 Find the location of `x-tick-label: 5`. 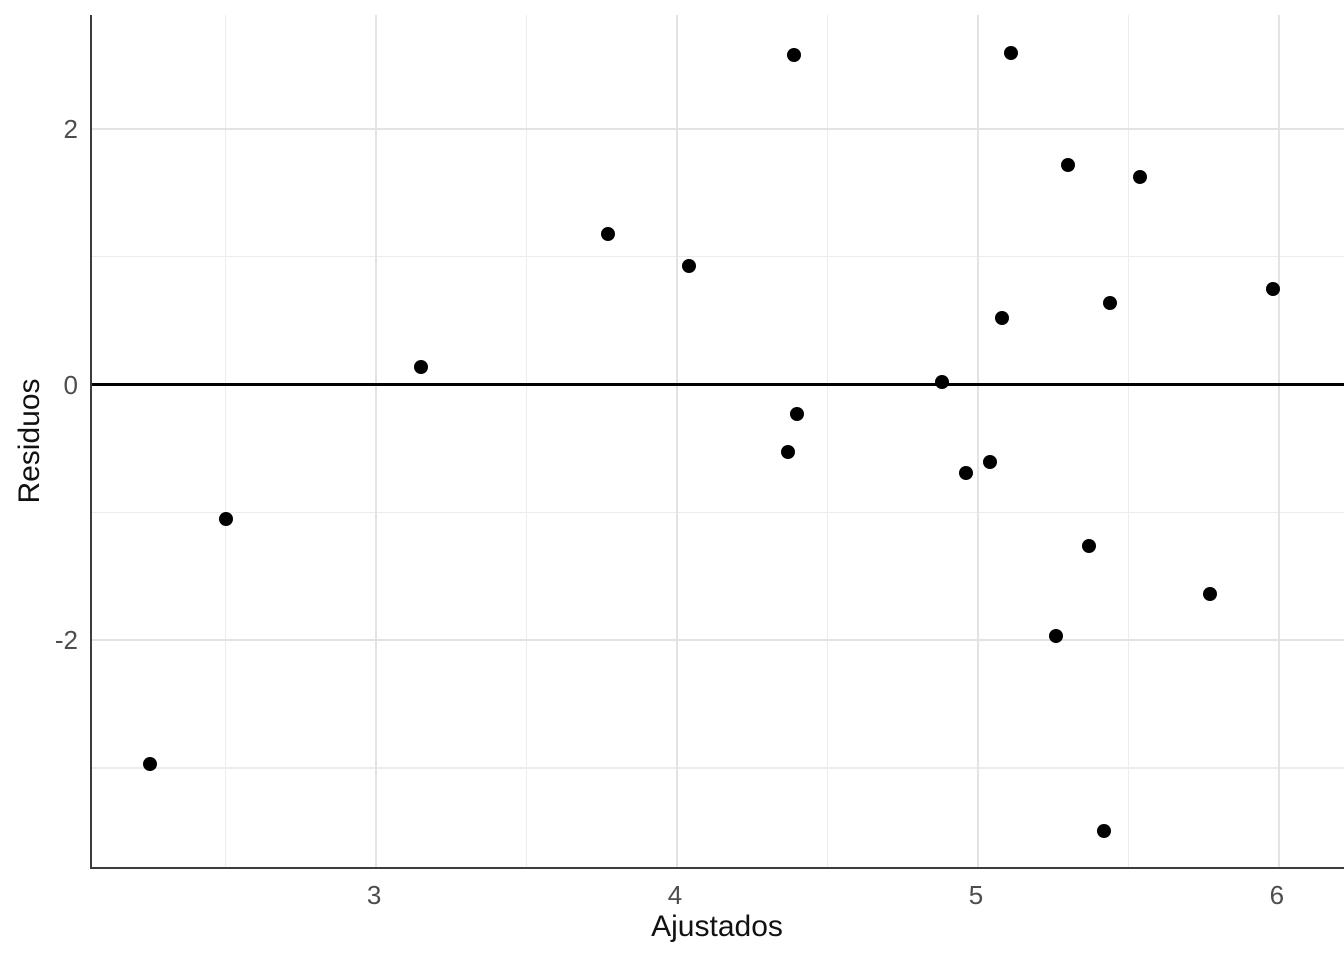

x-tick-label: 5 is located at coordinates (976, 895).